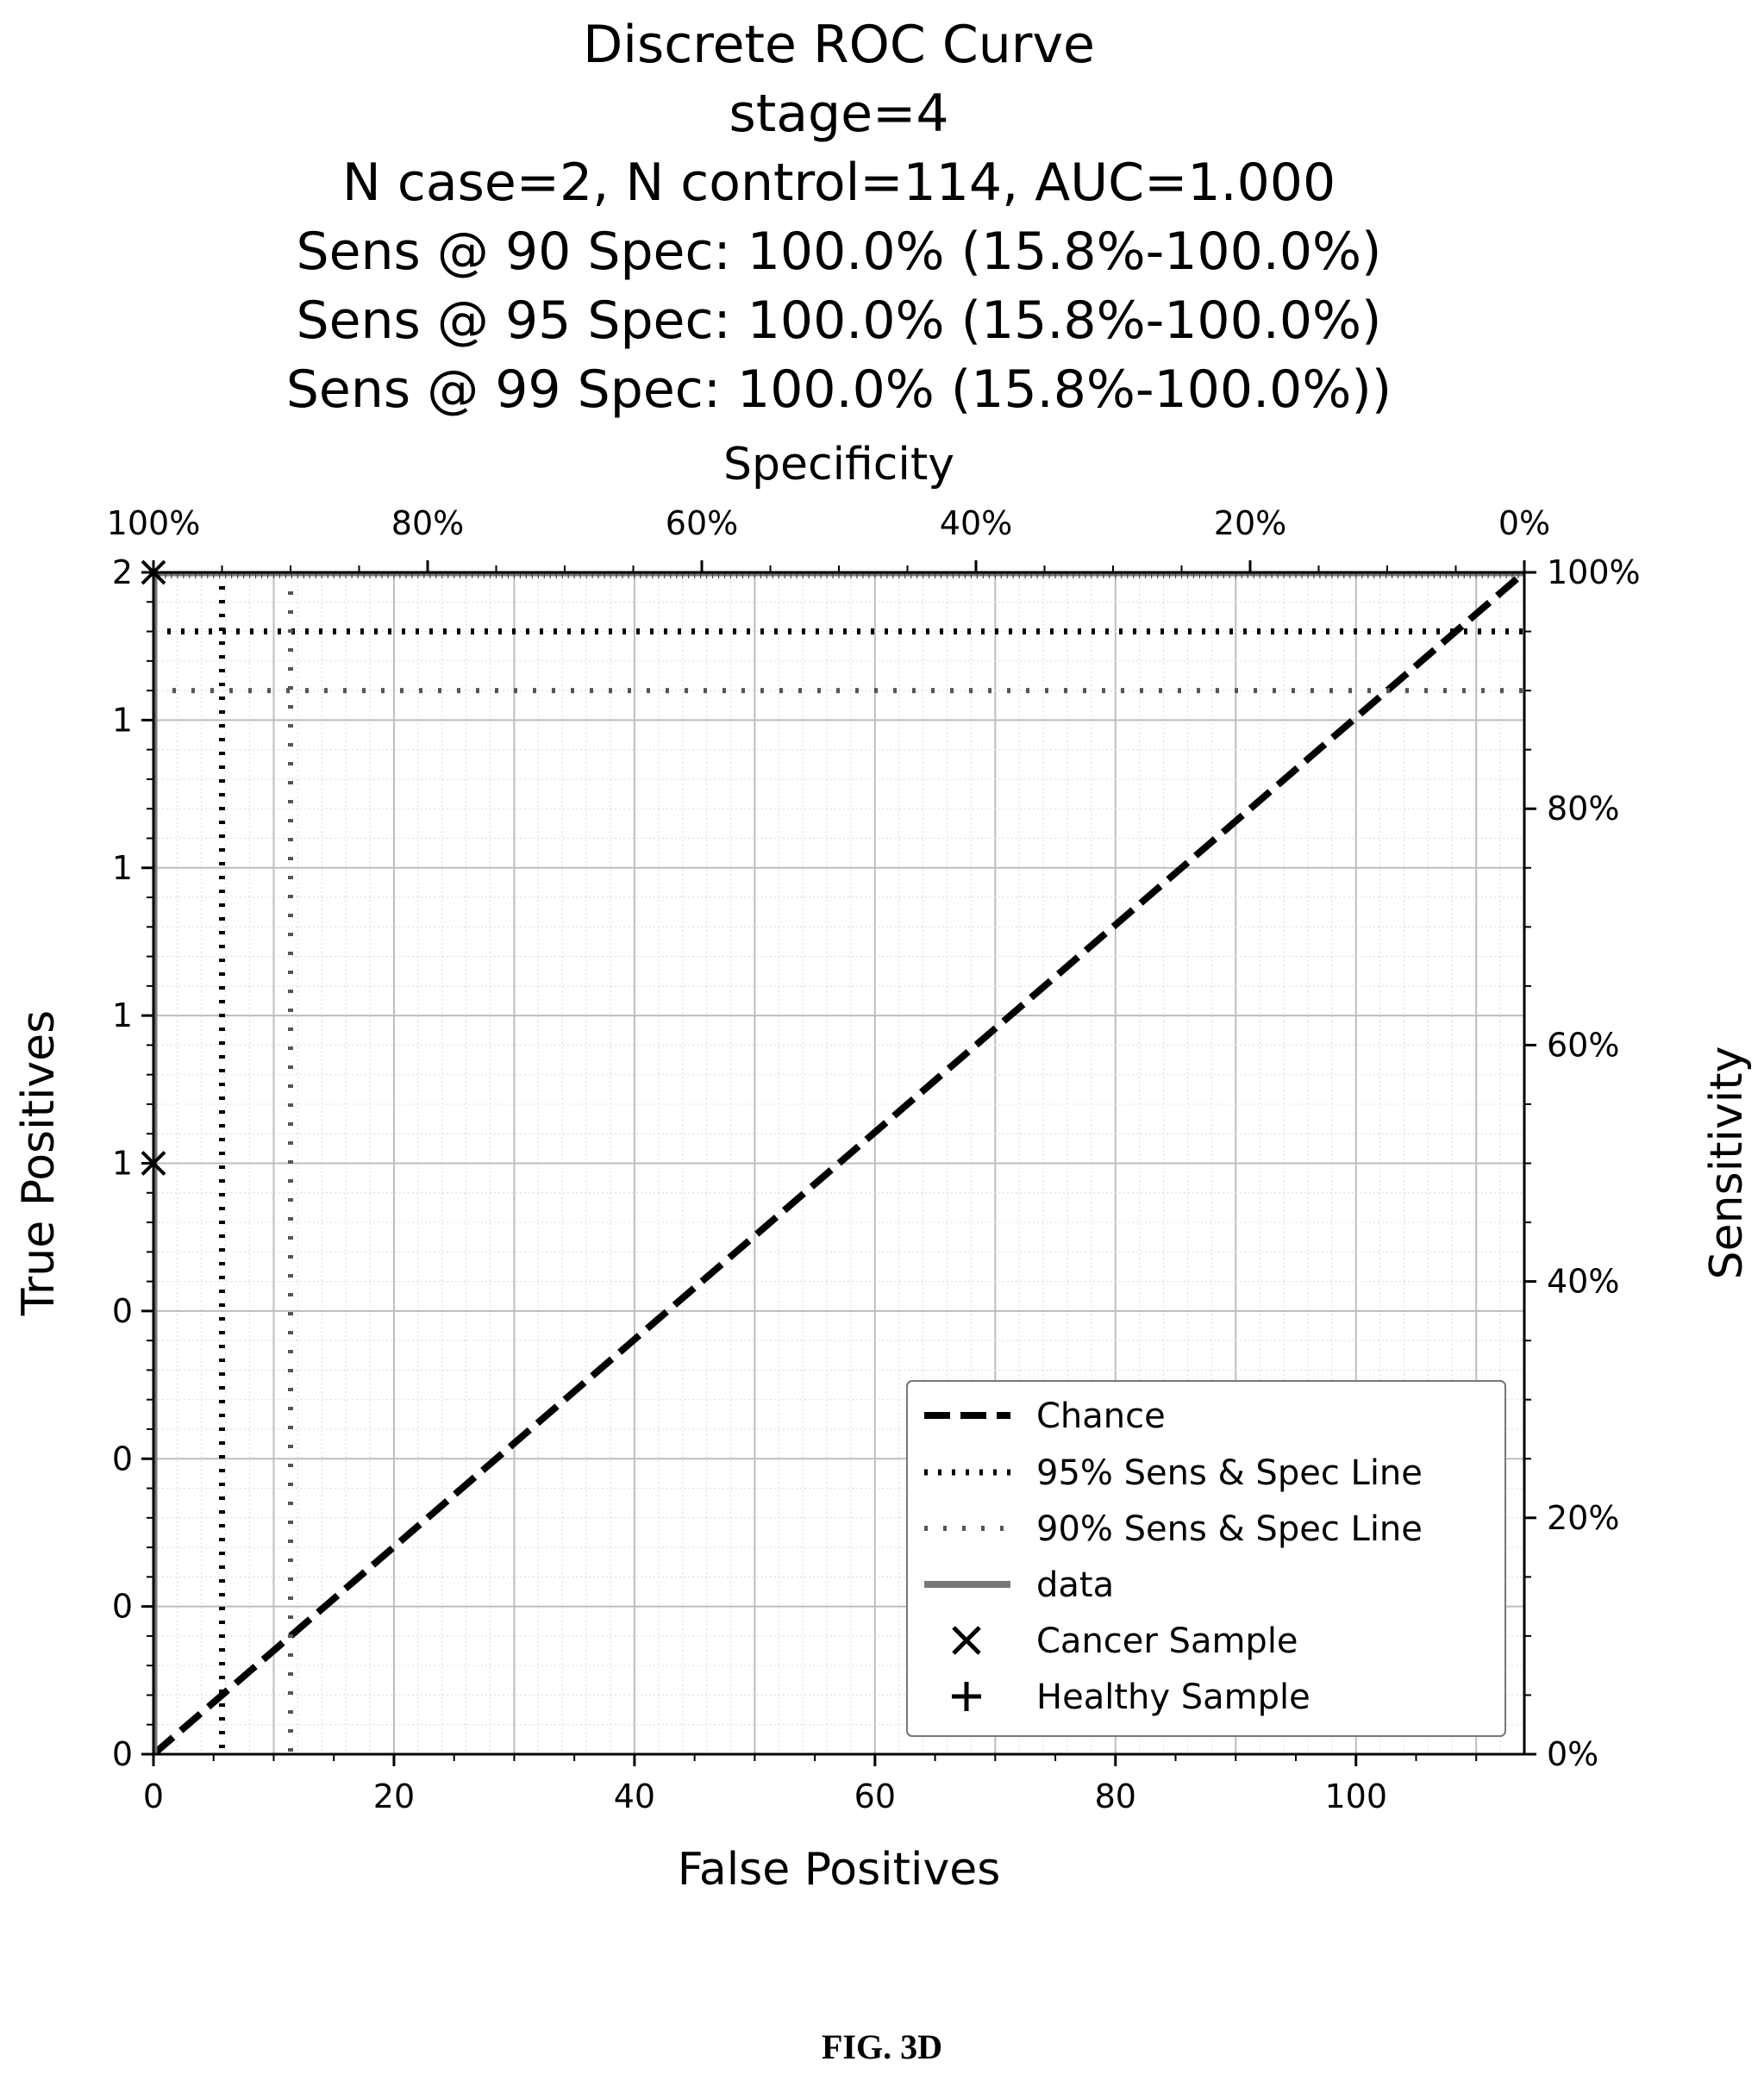  What do you see at coordinates (1727, 1163) in the screenshot?
I see `right-y-axis-title: Sensitivity` at bounding box center [1727, 1163].